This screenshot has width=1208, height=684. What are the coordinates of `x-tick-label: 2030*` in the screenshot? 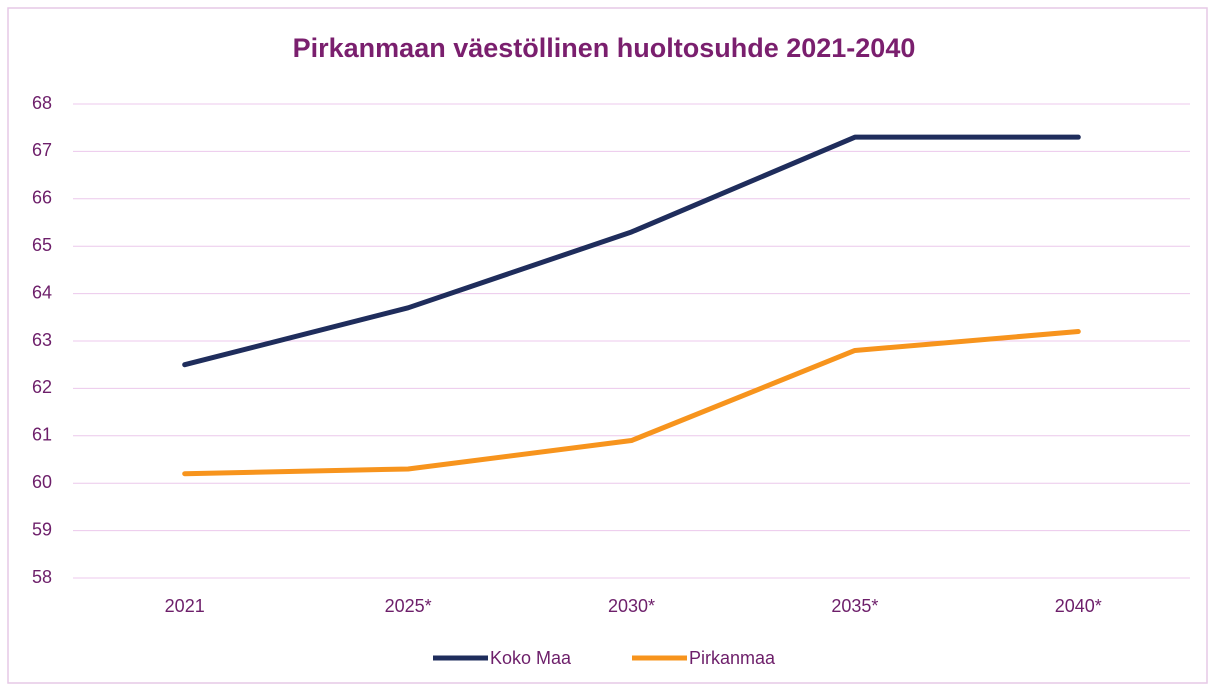 It's located at (631, 606).